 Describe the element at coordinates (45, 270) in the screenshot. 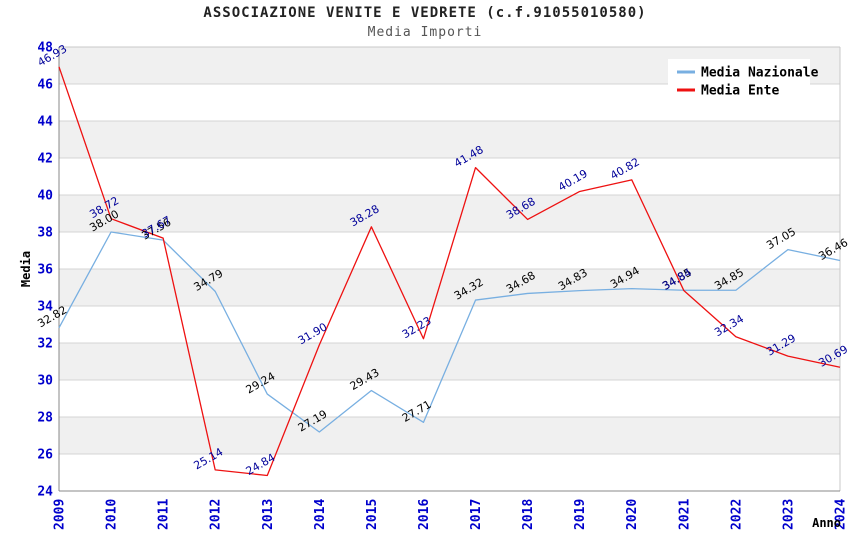

I see `y-tick-label: 36` at that location.